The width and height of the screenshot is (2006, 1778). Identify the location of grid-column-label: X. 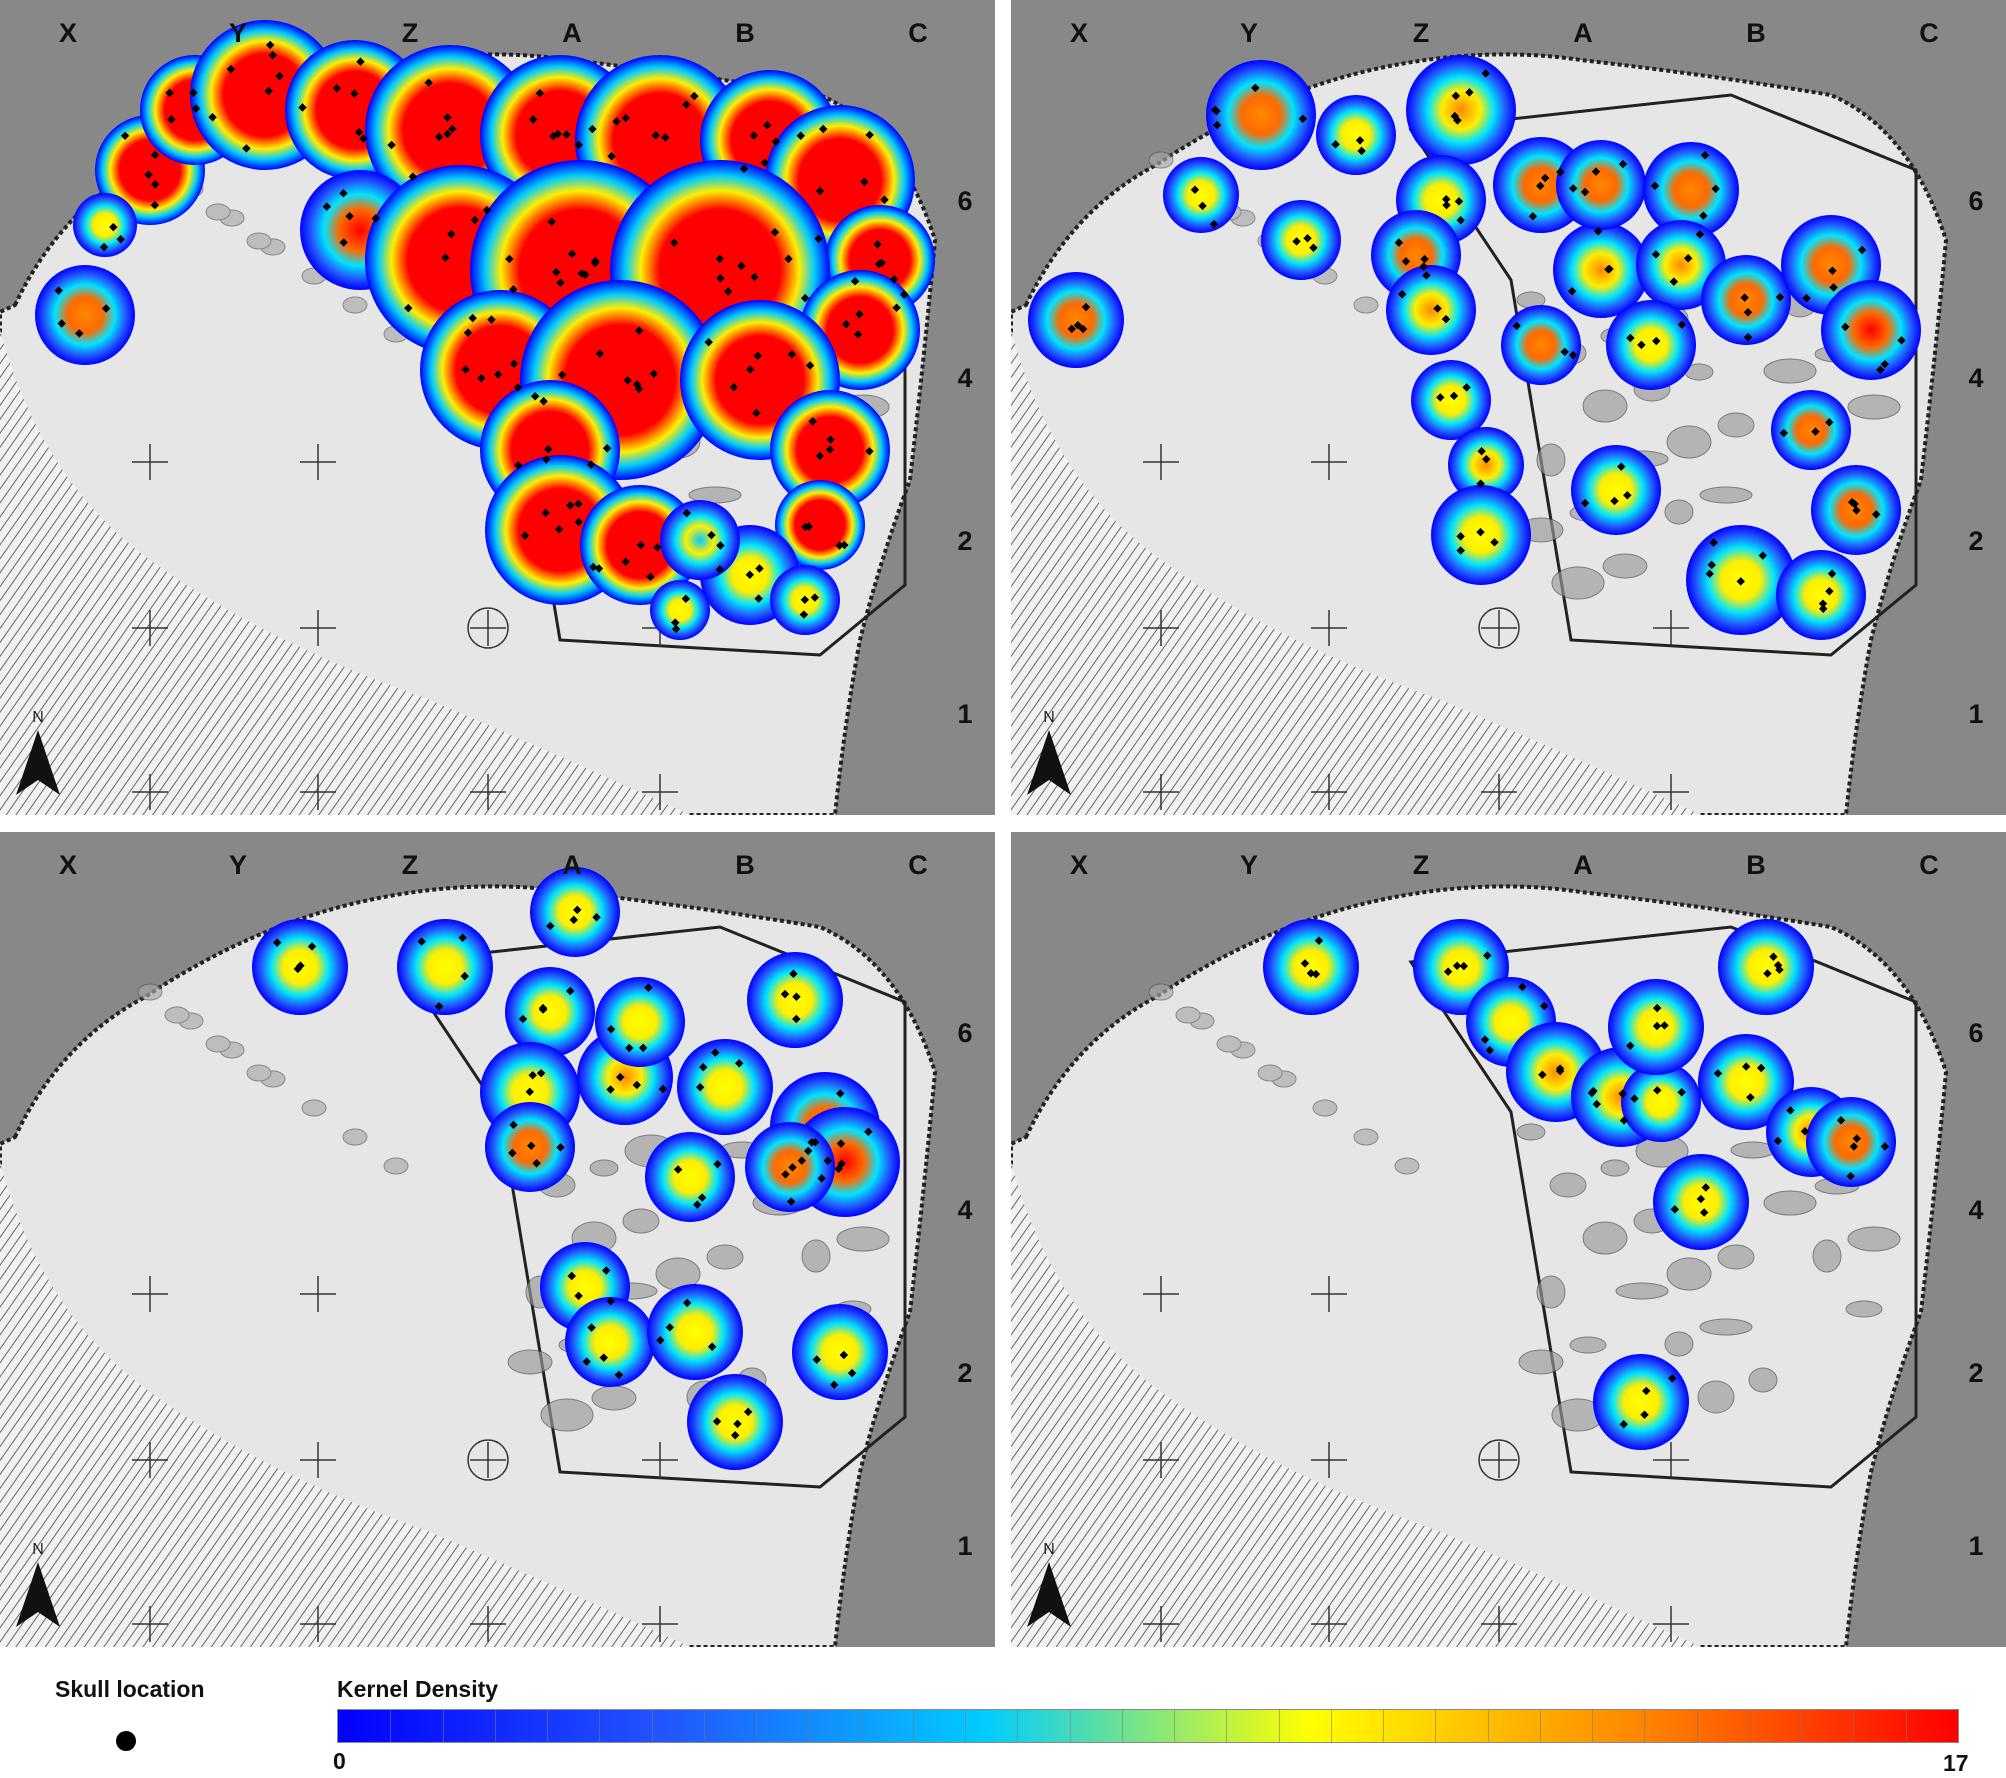
(68, 33).